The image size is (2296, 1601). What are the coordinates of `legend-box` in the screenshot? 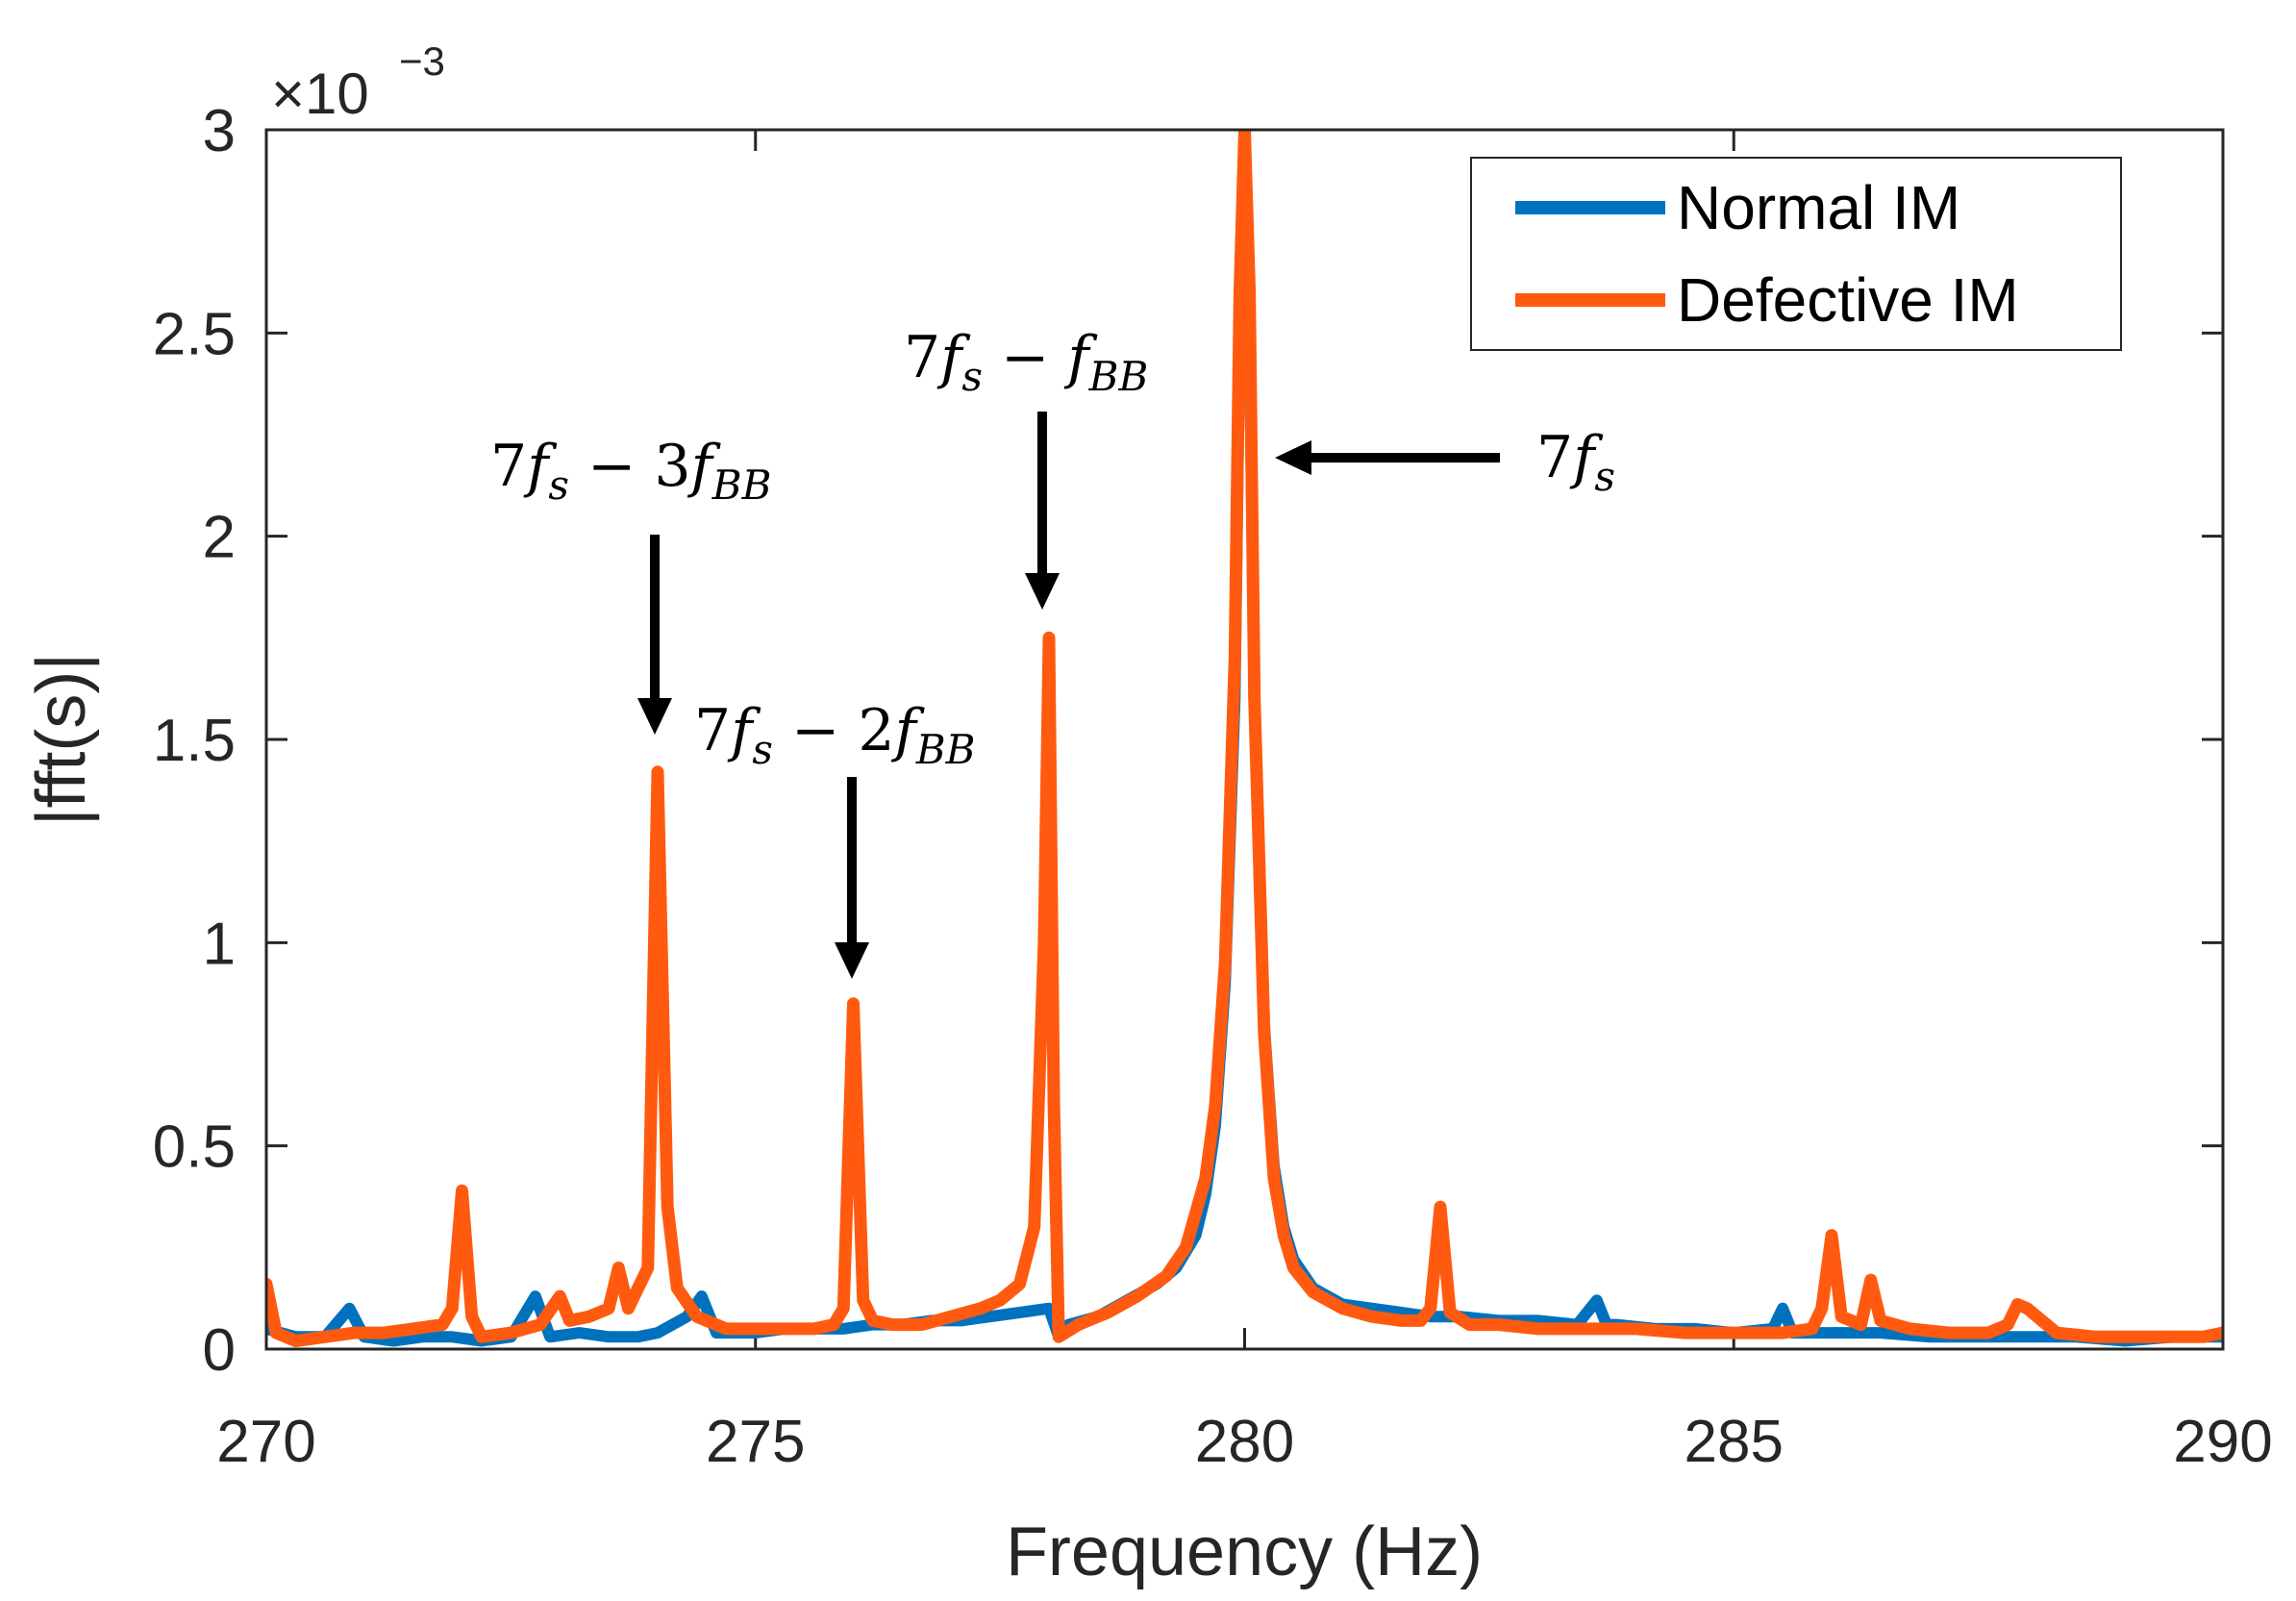 It's located at (1796, 254).